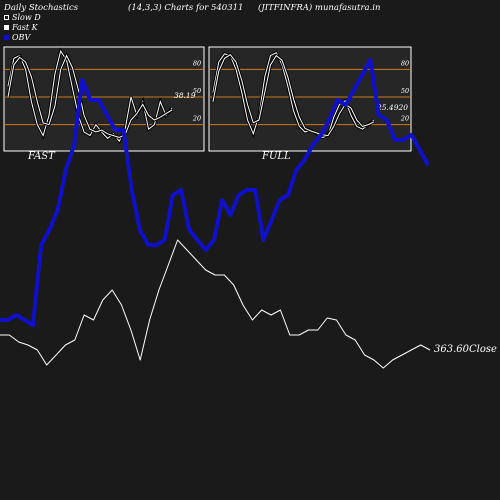 This screenshot has height=500, width=500. Describe the element at coordinates (6, 17) in the screenshot. I see `slow-d-swatch` at that location.